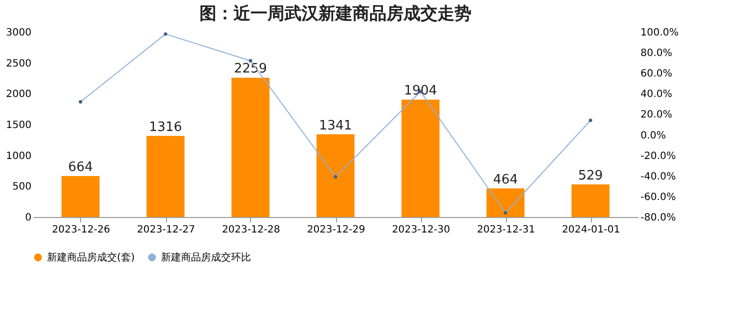 The image size is (740, 312). I want to click on x-tick-label: 2023-12-28, so click(251, 230).